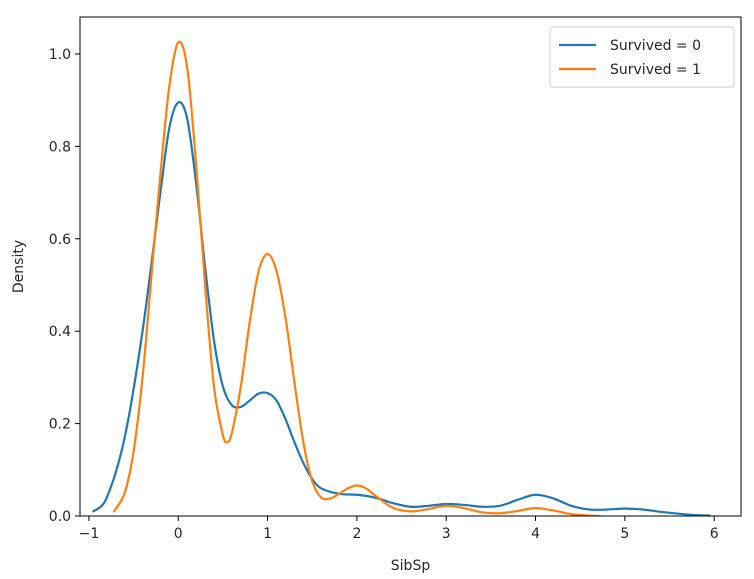 The image size is (754, 579). What do you see at coordinates (178, 534) in the screenshot?
I see `x-tick-label: 0` at bounding box center [178, 534].